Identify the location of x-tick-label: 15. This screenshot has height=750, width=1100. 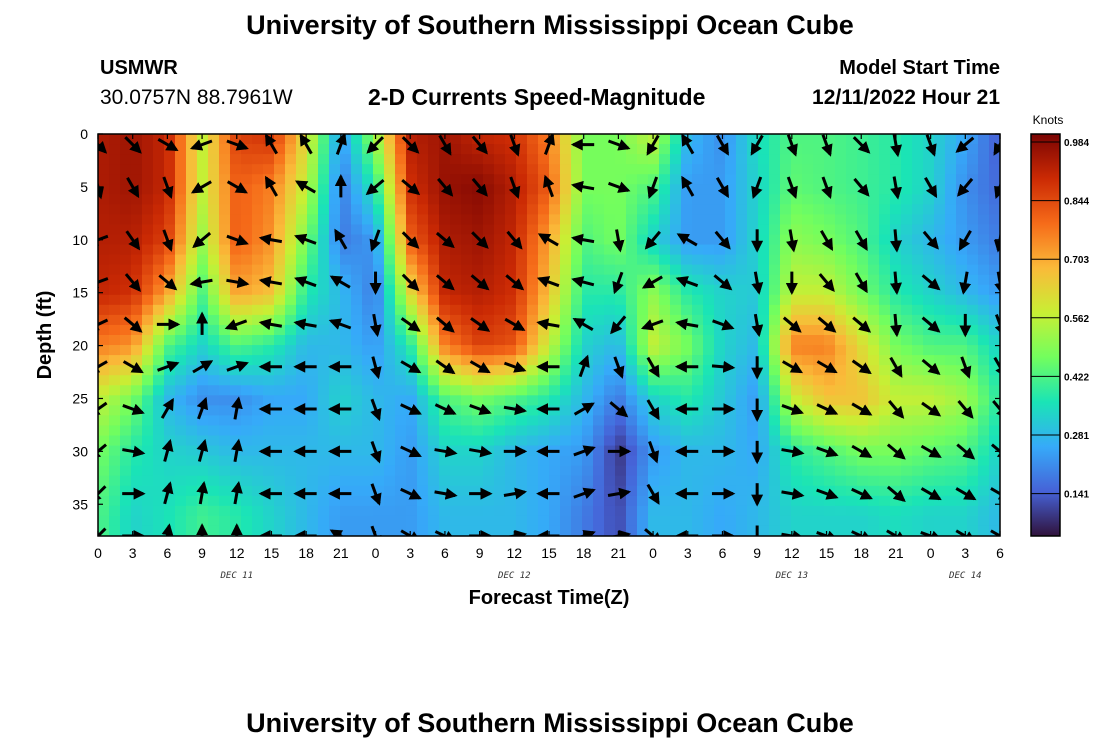
(827, 553).